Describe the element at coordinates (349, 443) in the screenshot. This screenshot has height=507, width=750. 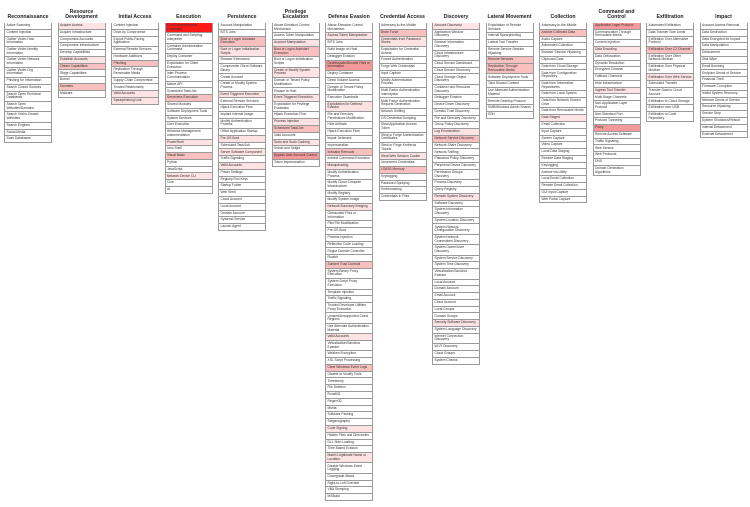
I see `technique-cell: DLL Side-Loading` at that location.